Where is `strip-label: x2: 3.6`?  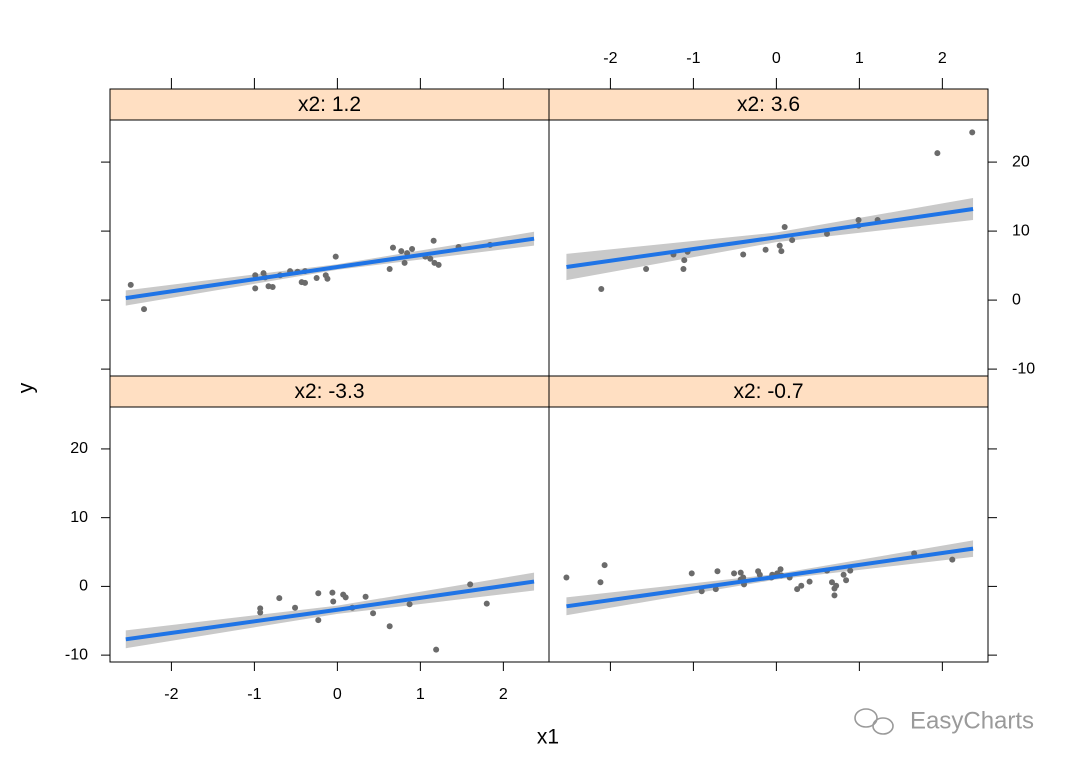 strip-label: x2: 3.6 is located at coordinates (768, 104).